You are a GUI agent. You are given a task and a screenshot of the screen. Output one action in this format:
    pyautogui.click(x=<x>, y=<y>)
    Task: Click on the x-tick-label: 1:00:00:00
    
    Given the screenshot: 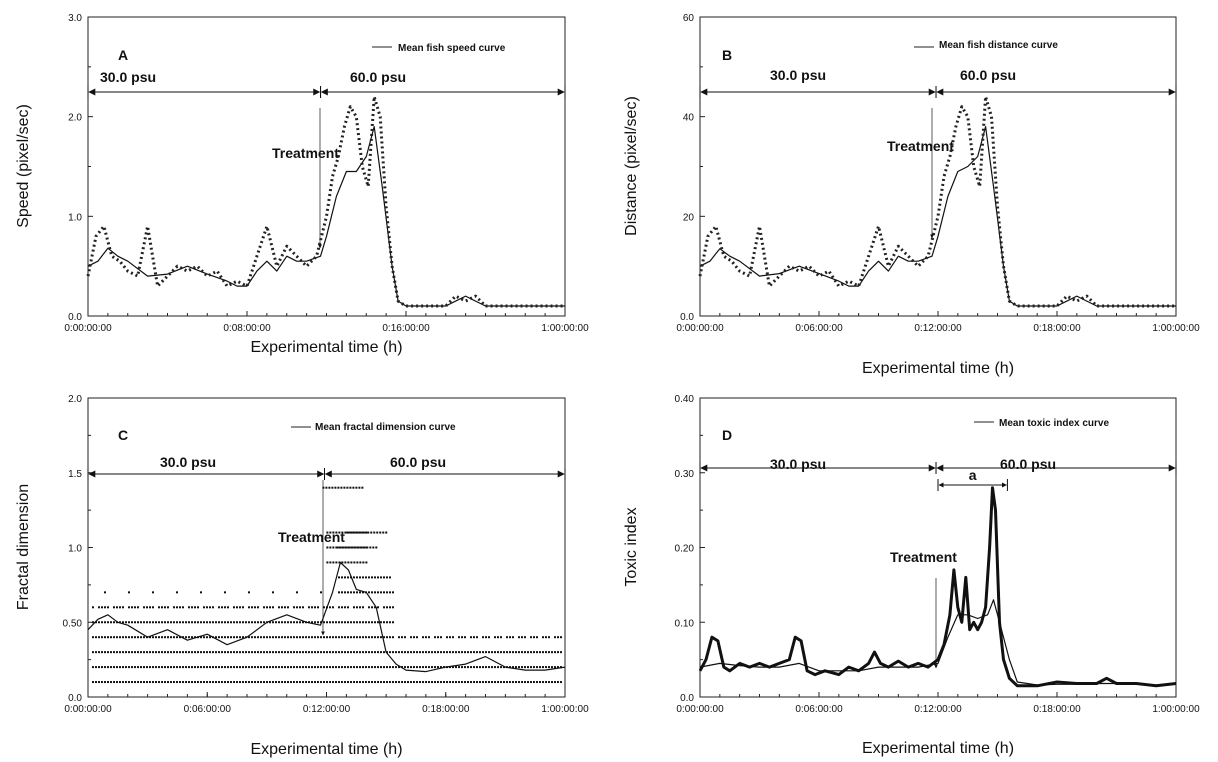 What is the action you would take?
    pyautogui.click(x=1176, y=709)
    